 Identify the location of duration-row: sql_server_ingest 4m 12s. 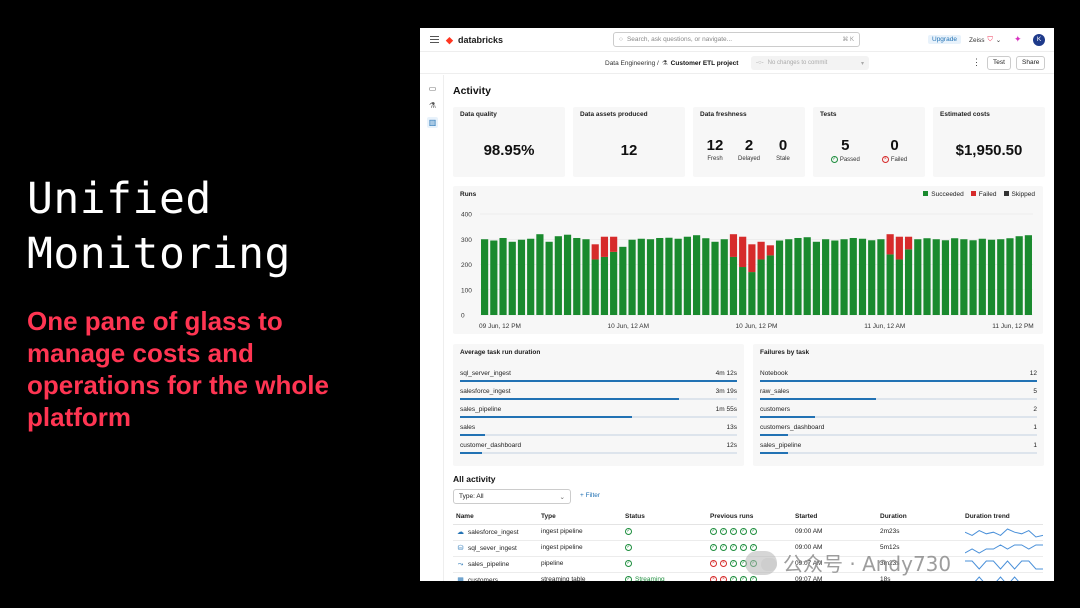
(598, 379).